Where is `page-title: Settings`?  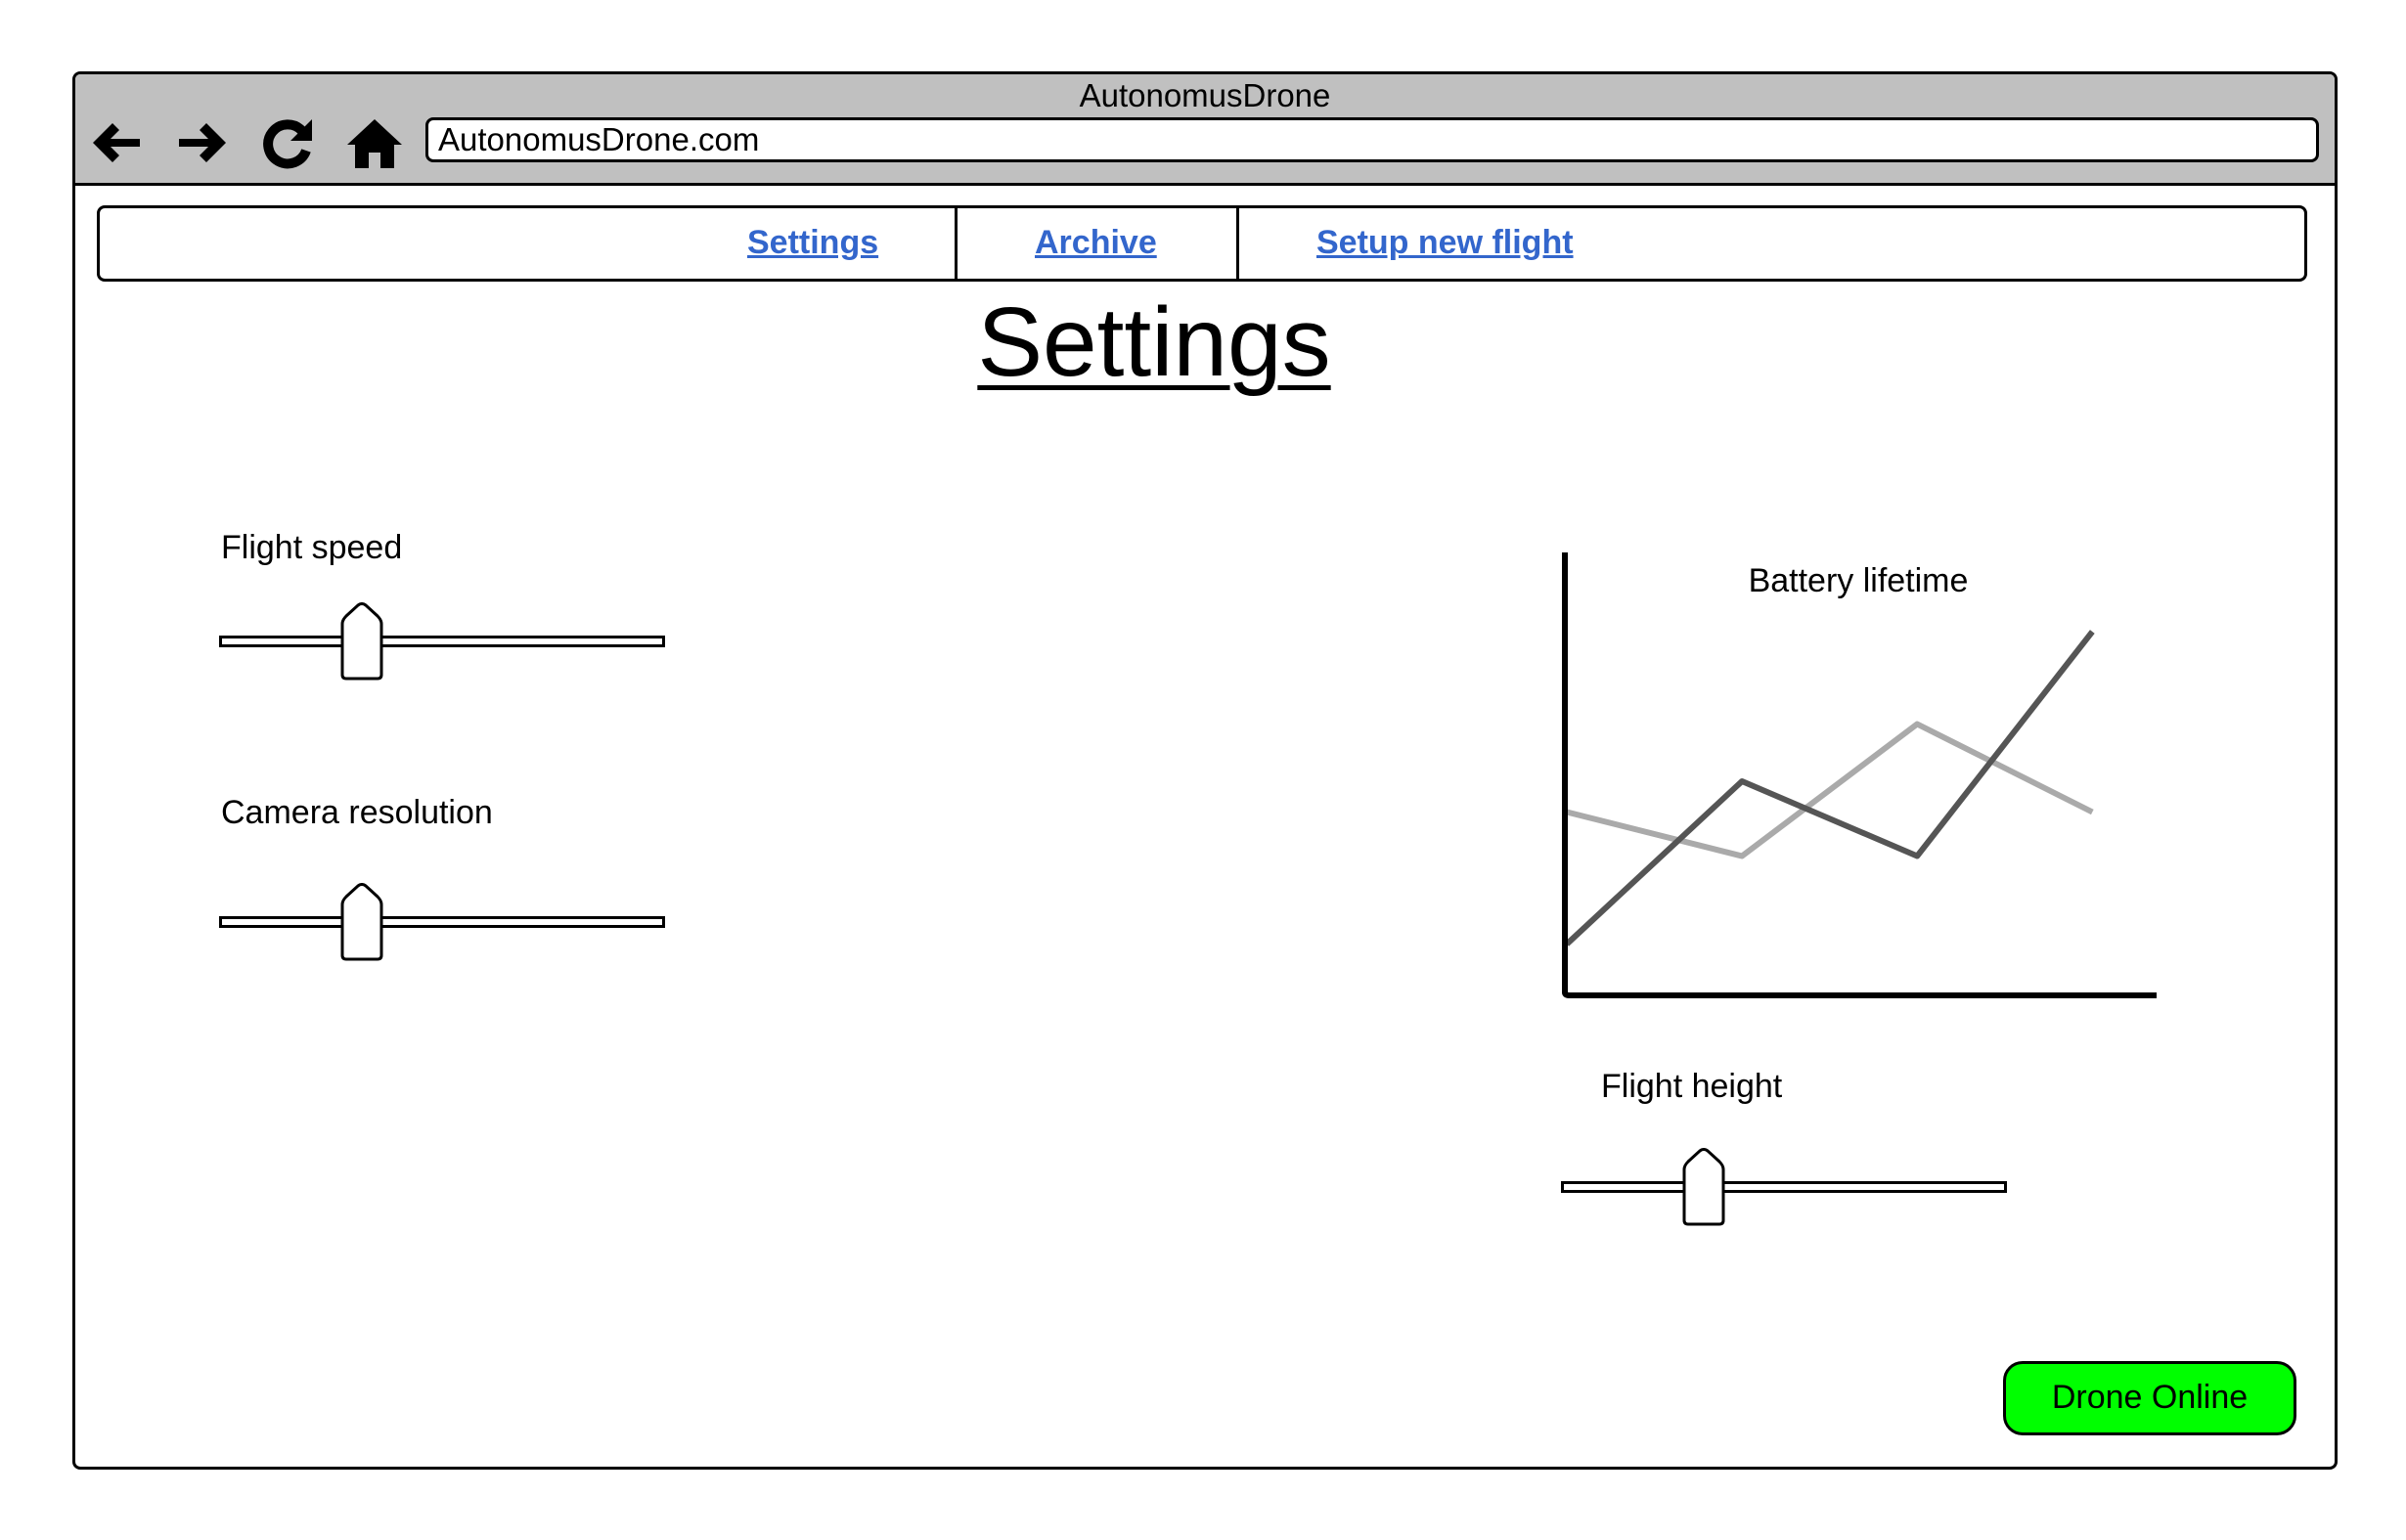 page-title: Settings is located at coordinates (1154, 342).